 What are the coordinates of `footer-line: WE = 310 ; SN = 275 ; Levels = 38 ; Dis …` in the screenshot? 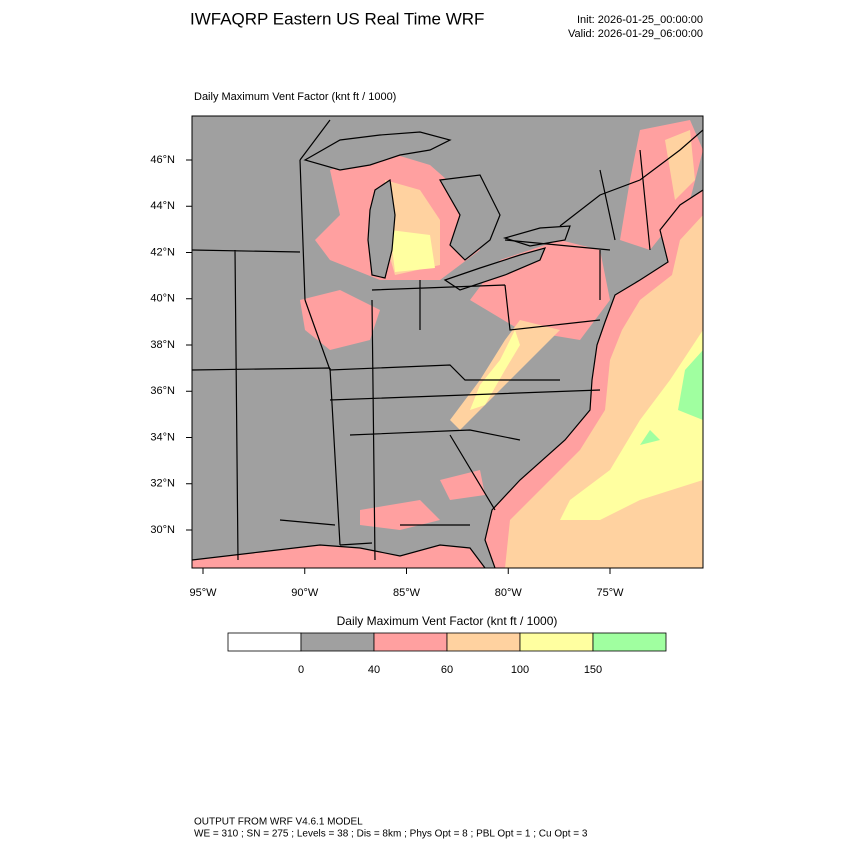 It's located at (391, 834).